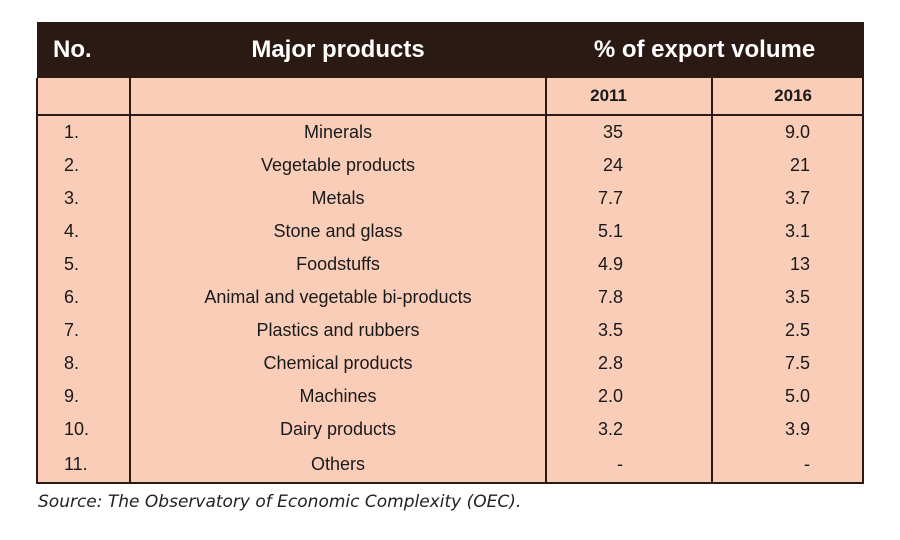 The width and height of the screenshot is (900, 540). What do you see at coordinates (629, 132) in the screenshot?
I see `row-value-2011: 35` at bounding box center [629, 132].